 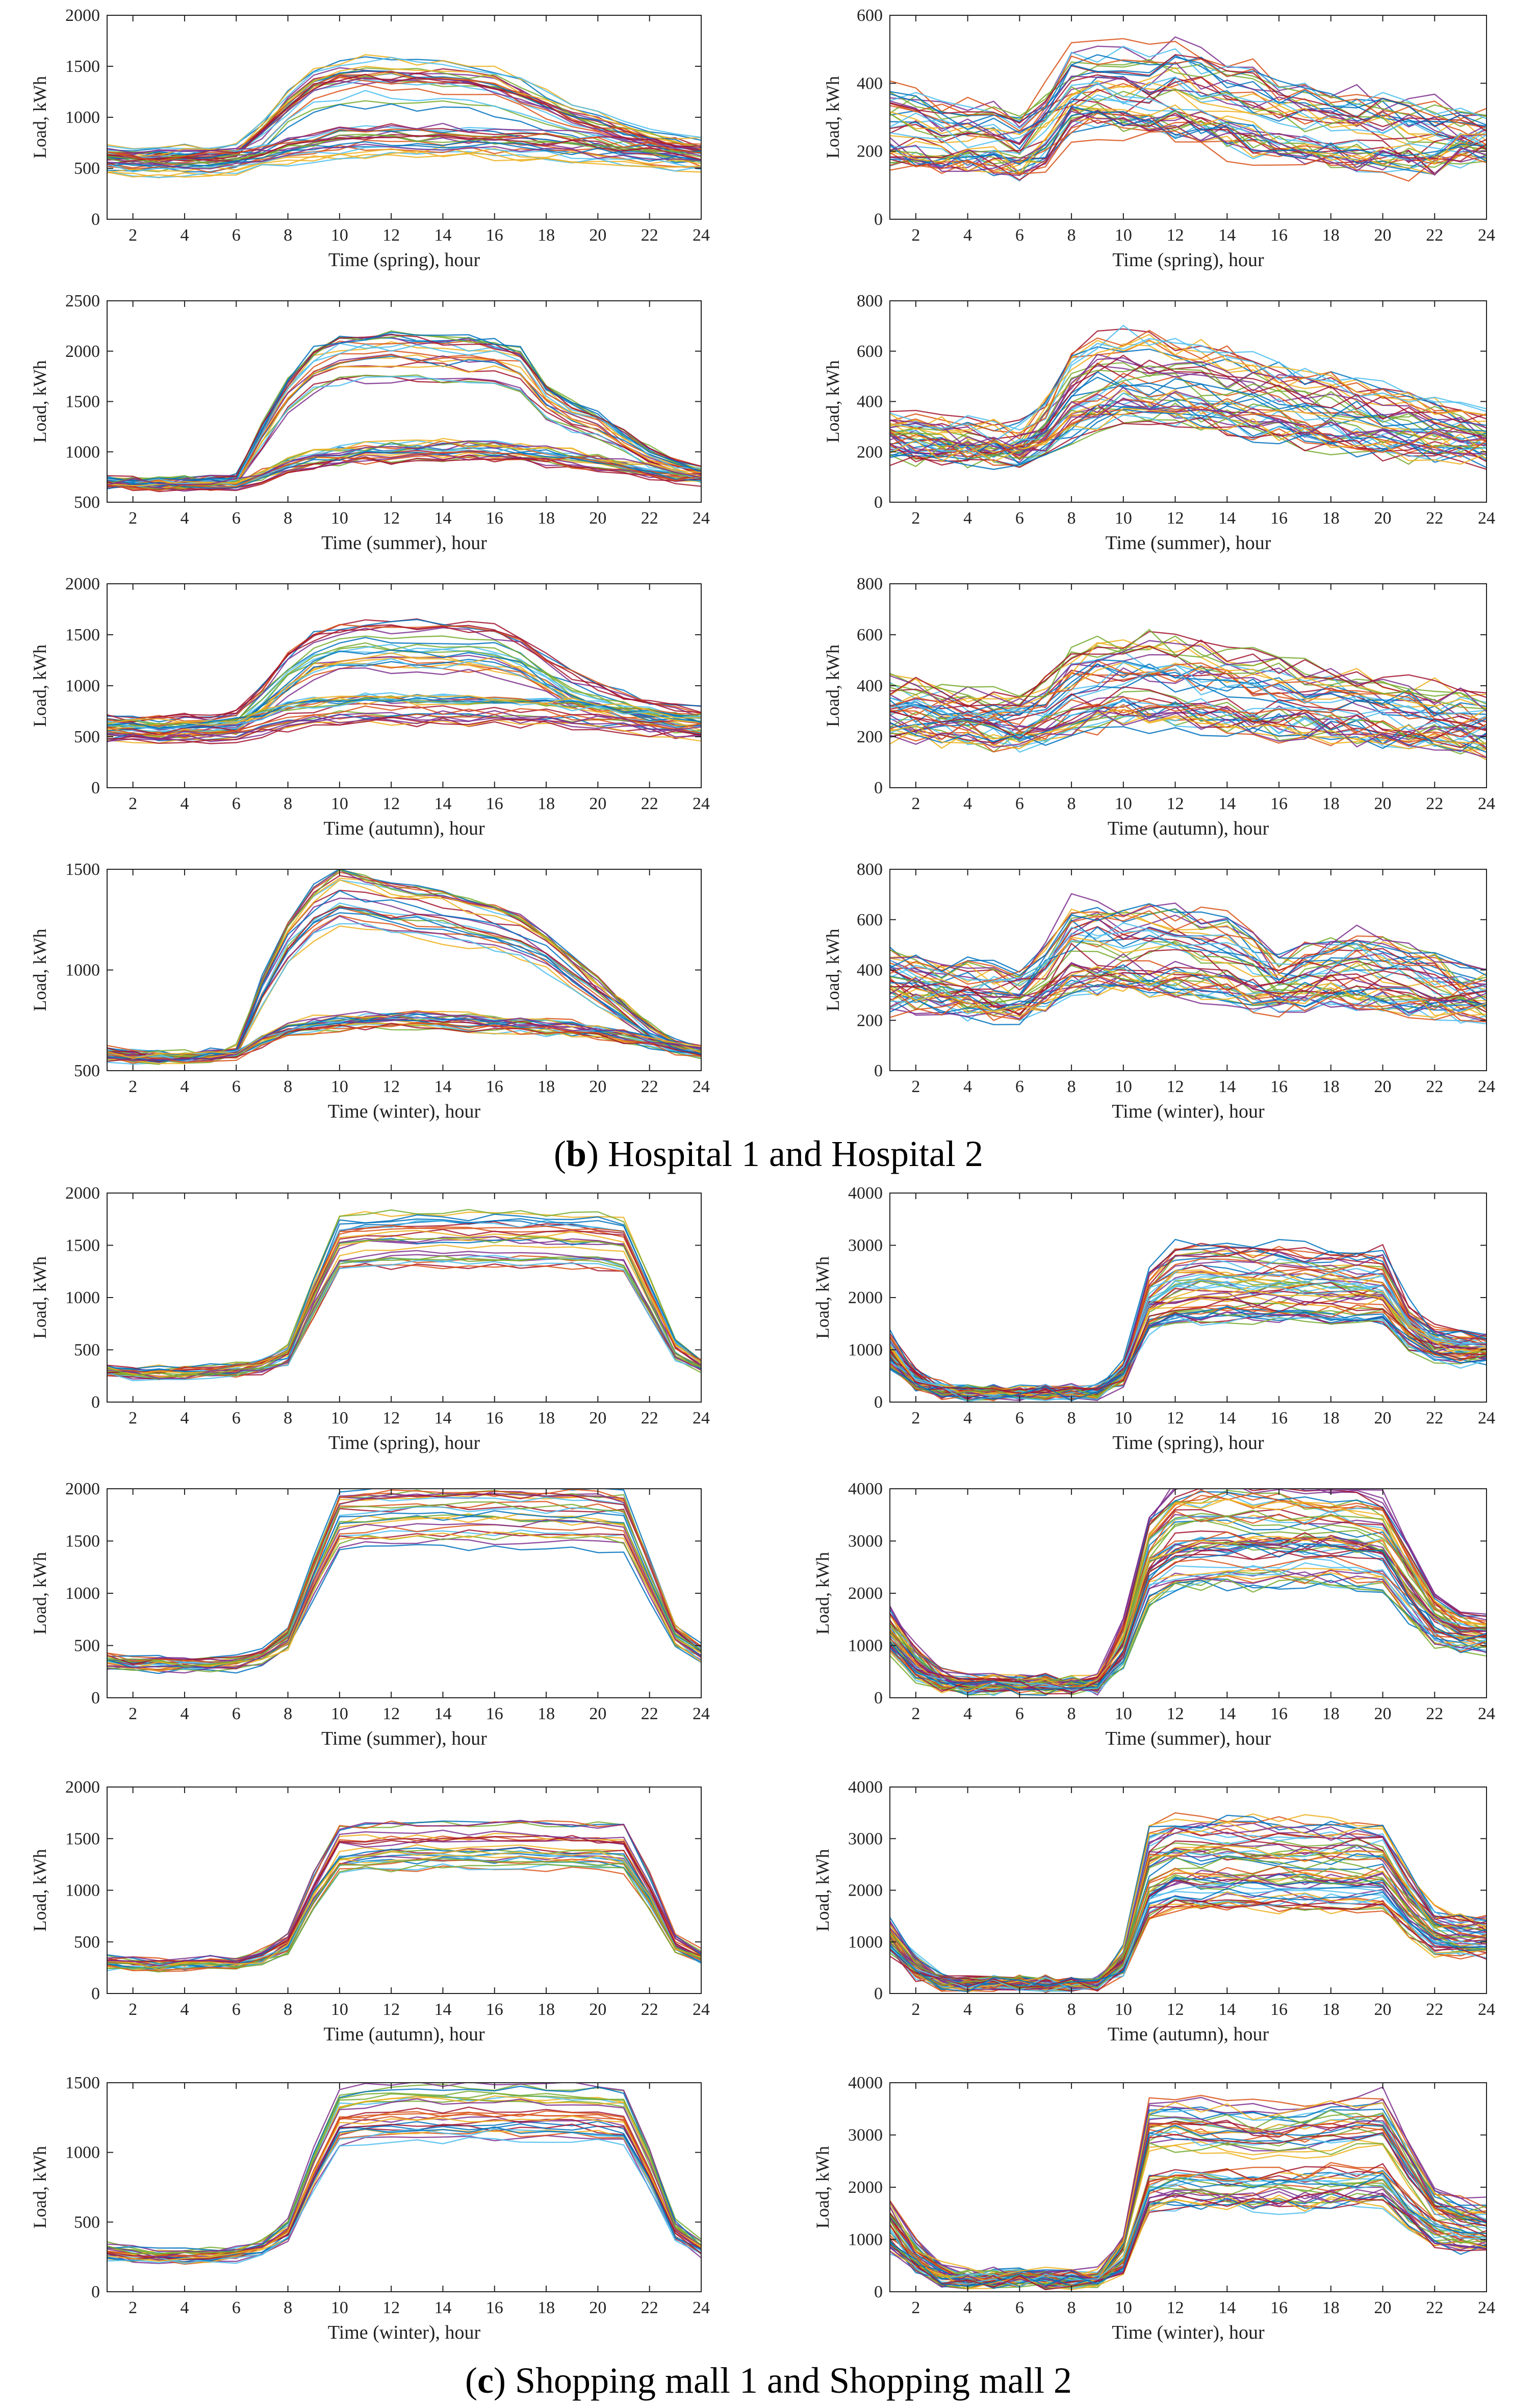 What do you see at coordinates (592, 1153) in the screenshot?
I see `caption-hospitals-close: )` at bounding box center [592, 1153].